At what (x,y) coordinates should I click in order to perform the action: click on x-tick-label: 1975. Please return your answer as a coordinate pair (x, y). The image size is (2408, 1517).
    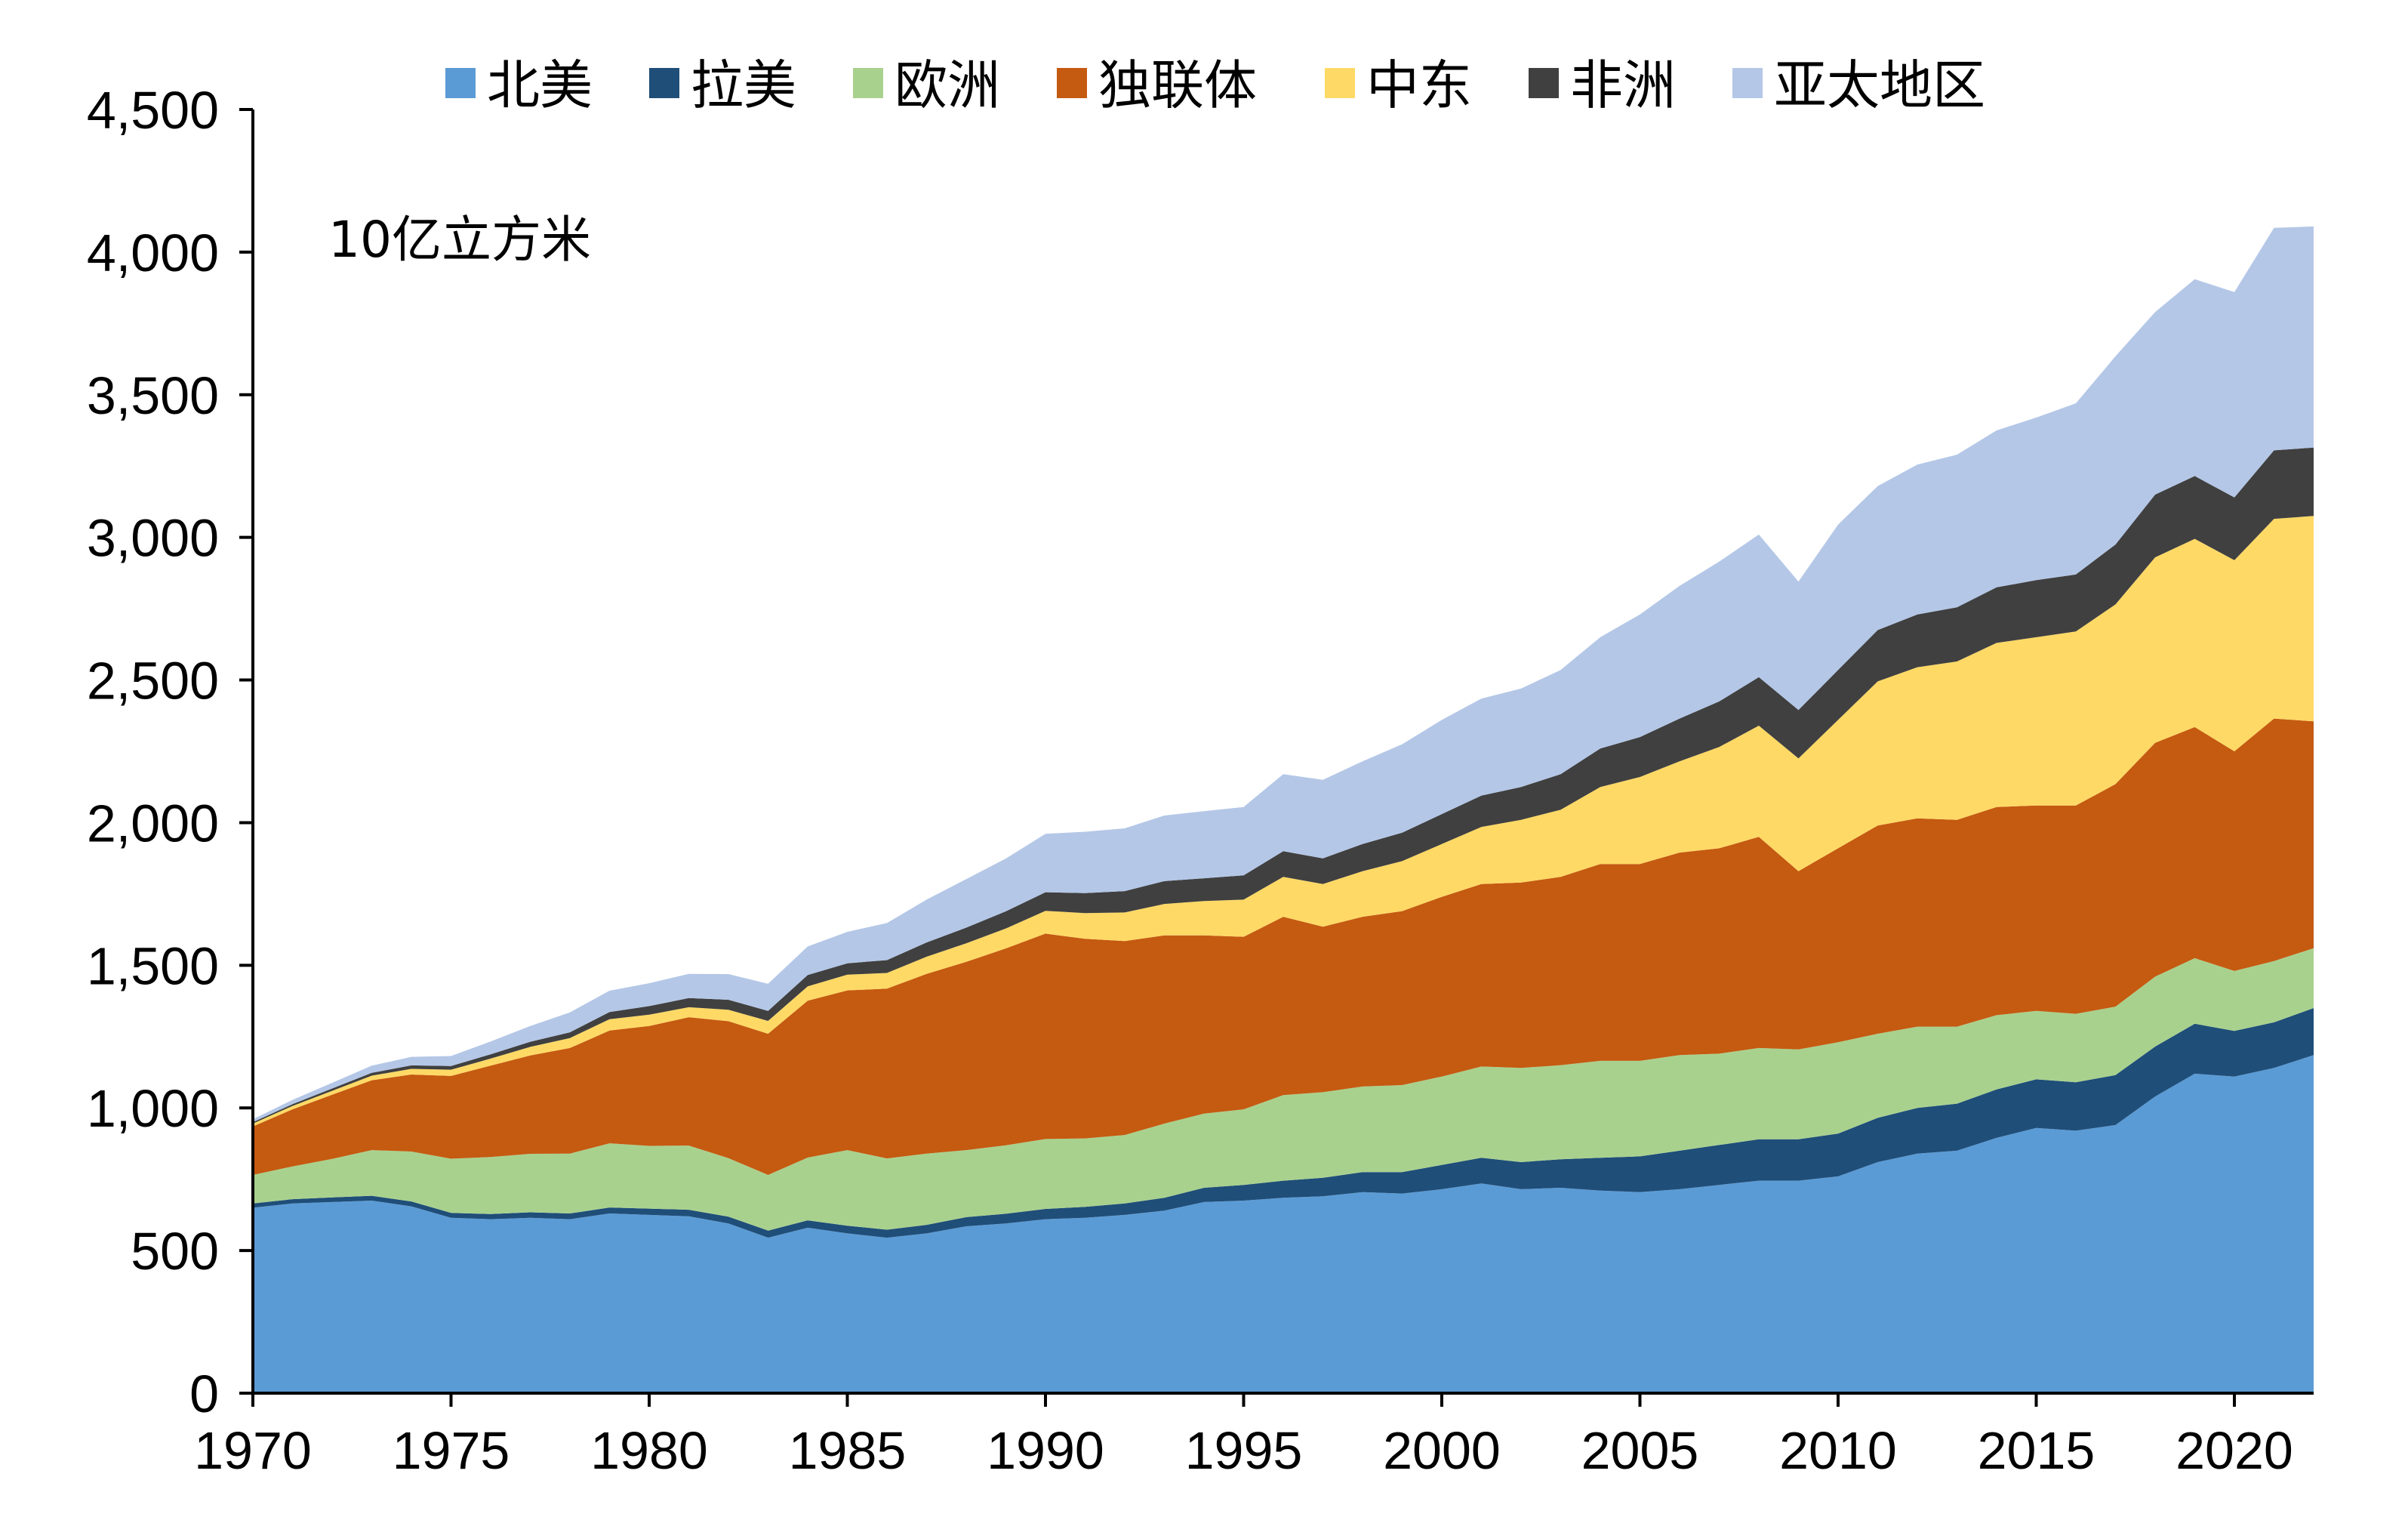
    Looking at the image, I should click on (451, 1450).